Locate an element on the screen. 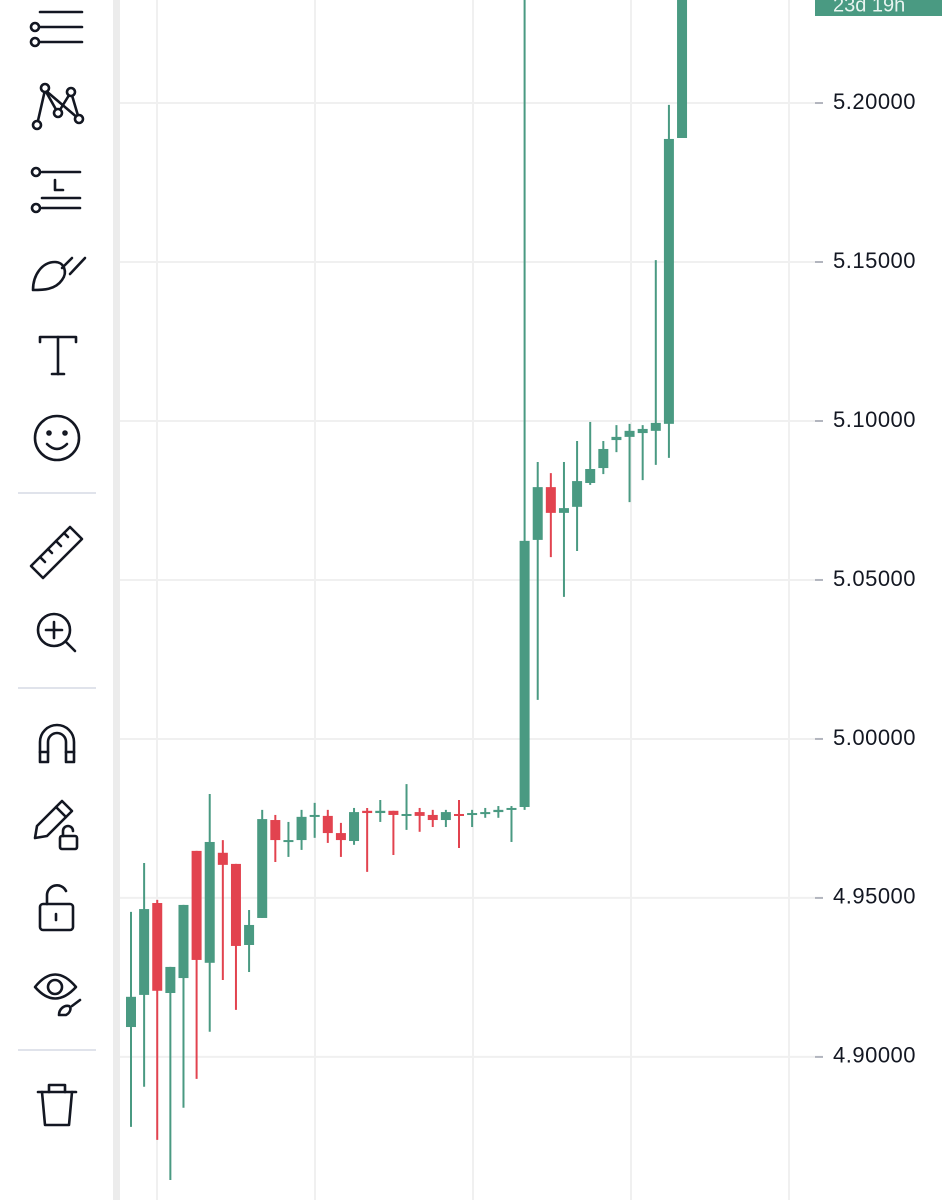 This screenshot has height=1200, width=942. y-tick-label: 5.10000 is located at coordinates (874, 419).